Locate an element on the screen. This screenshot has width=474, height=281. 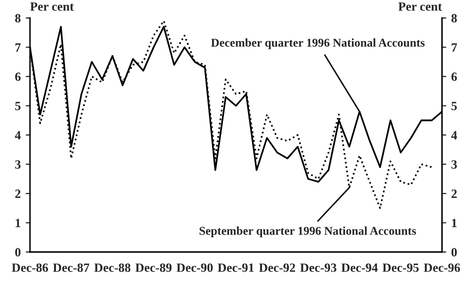
y-axis-title: Per cent is located at coordinates (52, 6).